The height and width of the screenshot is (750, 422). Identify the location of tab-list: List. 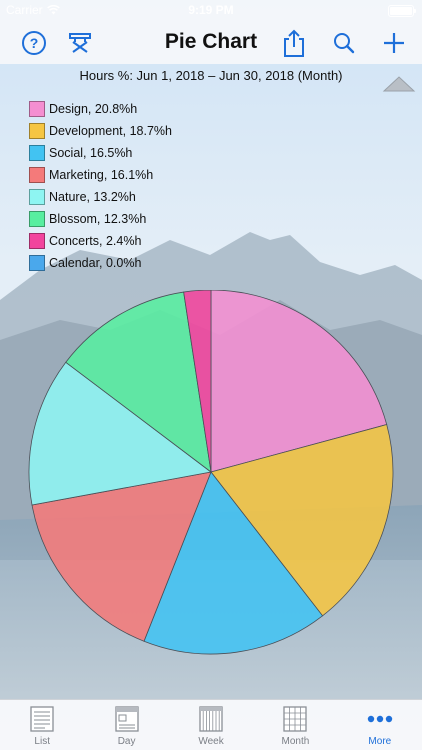
(42, 725).